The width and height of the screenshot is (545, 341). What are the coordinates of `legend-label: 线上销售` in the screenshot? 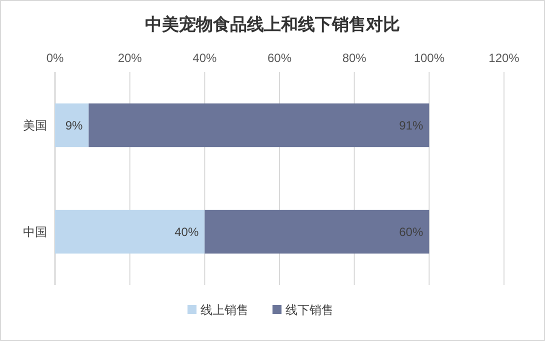 It's located at (224, 310).